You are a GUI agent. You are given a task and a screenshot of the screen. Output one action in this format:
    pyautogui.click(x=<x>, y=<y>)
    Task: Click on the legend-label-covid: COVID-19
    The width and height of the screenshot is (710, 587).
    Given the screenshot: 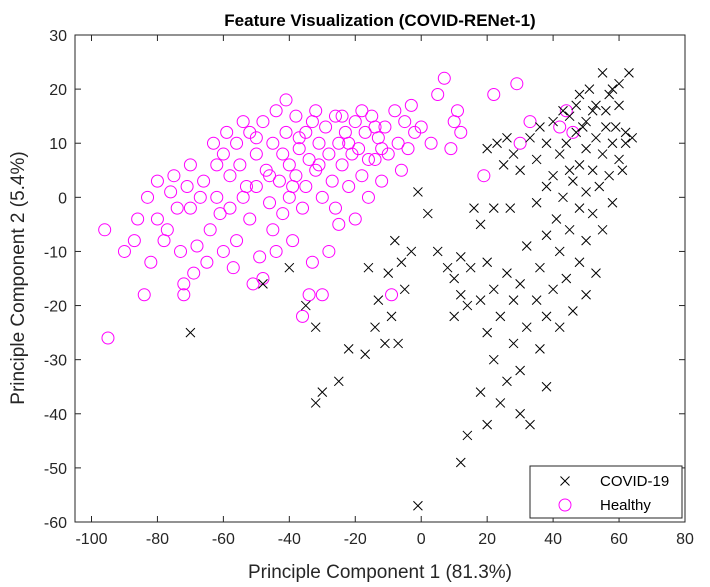 What is the action you would take?
    pyautogui.click(x=634, y=481)
    